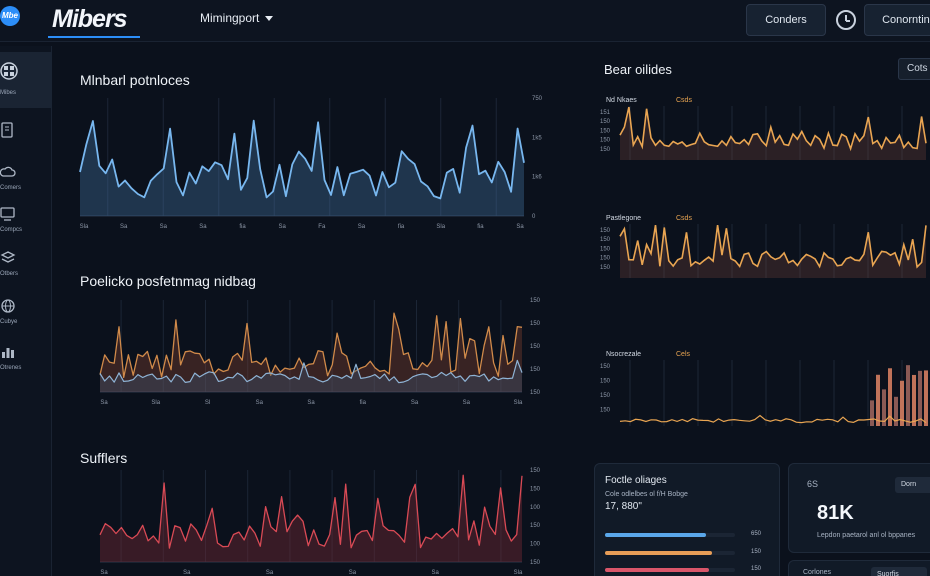  Describe the element at coordinates (26, 222) in the screenshot. I see `sidebar-item-compcs: Compcs` at that location.